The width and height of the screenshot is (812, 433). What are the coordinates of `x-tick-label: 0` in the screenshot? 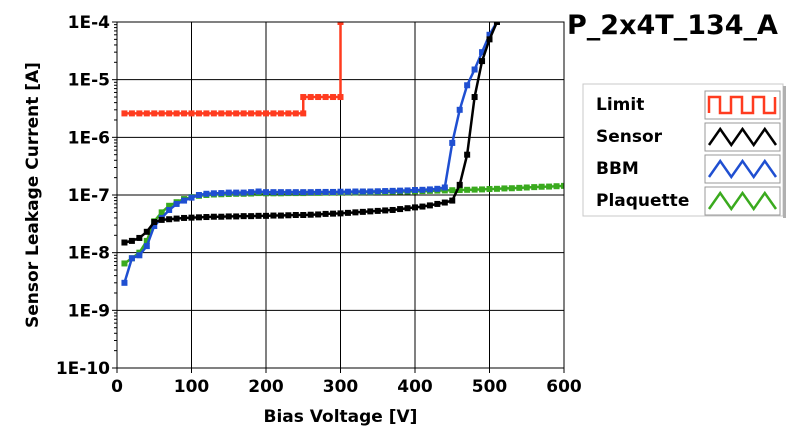 It's located at (117, 387).